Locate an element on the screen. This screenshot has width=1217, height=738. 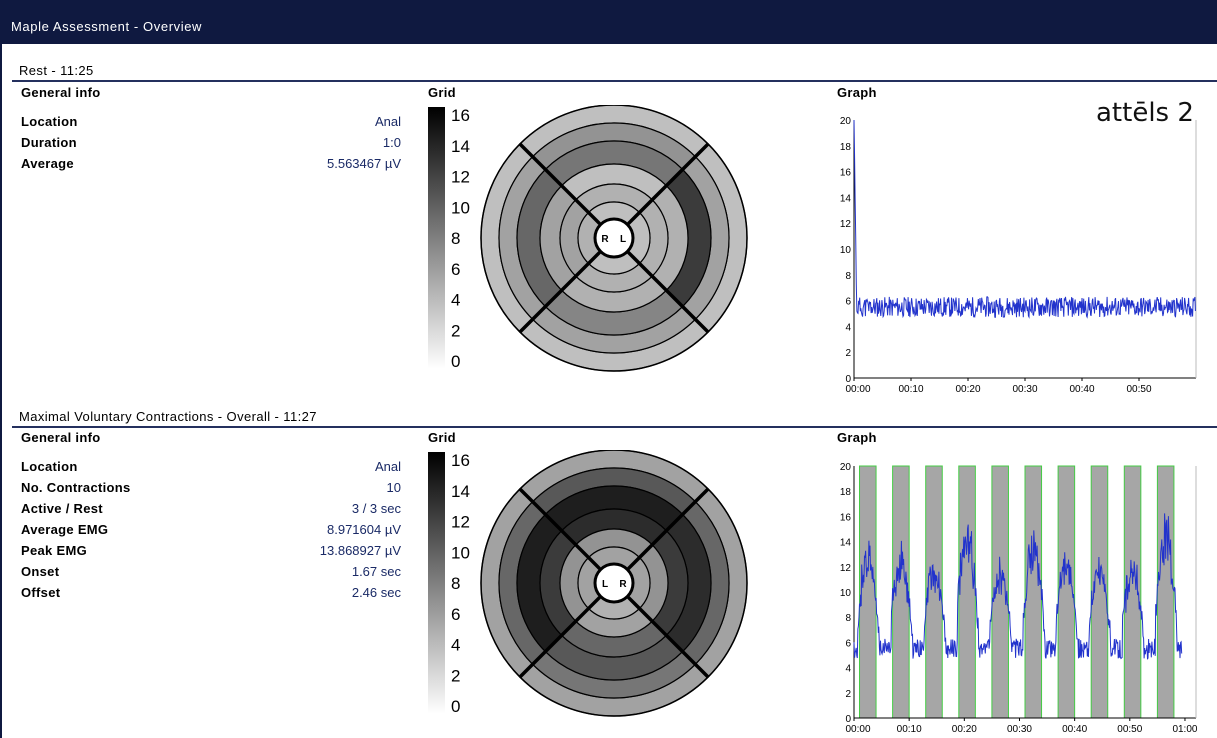
title-bar: Maple Assessment - Overview is located at coordinates (608, 22).